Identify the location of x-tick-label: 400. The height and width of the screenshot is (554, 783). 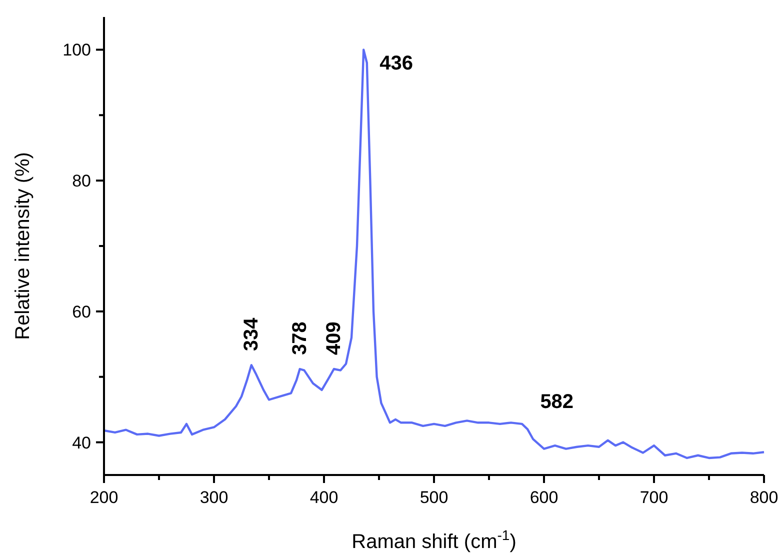
(324, 497).